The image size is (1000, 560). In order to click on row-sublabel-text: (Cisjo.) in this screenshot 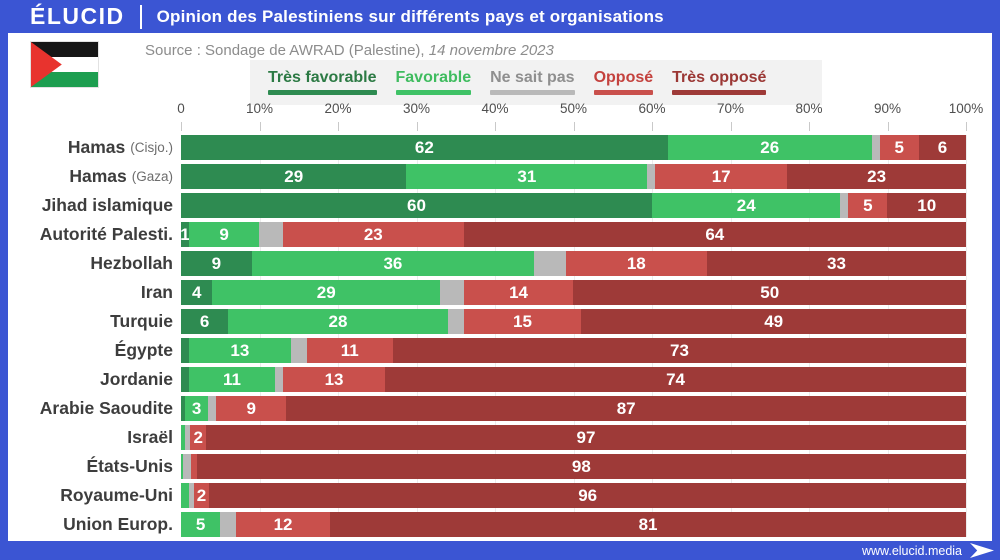, I will do `click(151, 147)`.